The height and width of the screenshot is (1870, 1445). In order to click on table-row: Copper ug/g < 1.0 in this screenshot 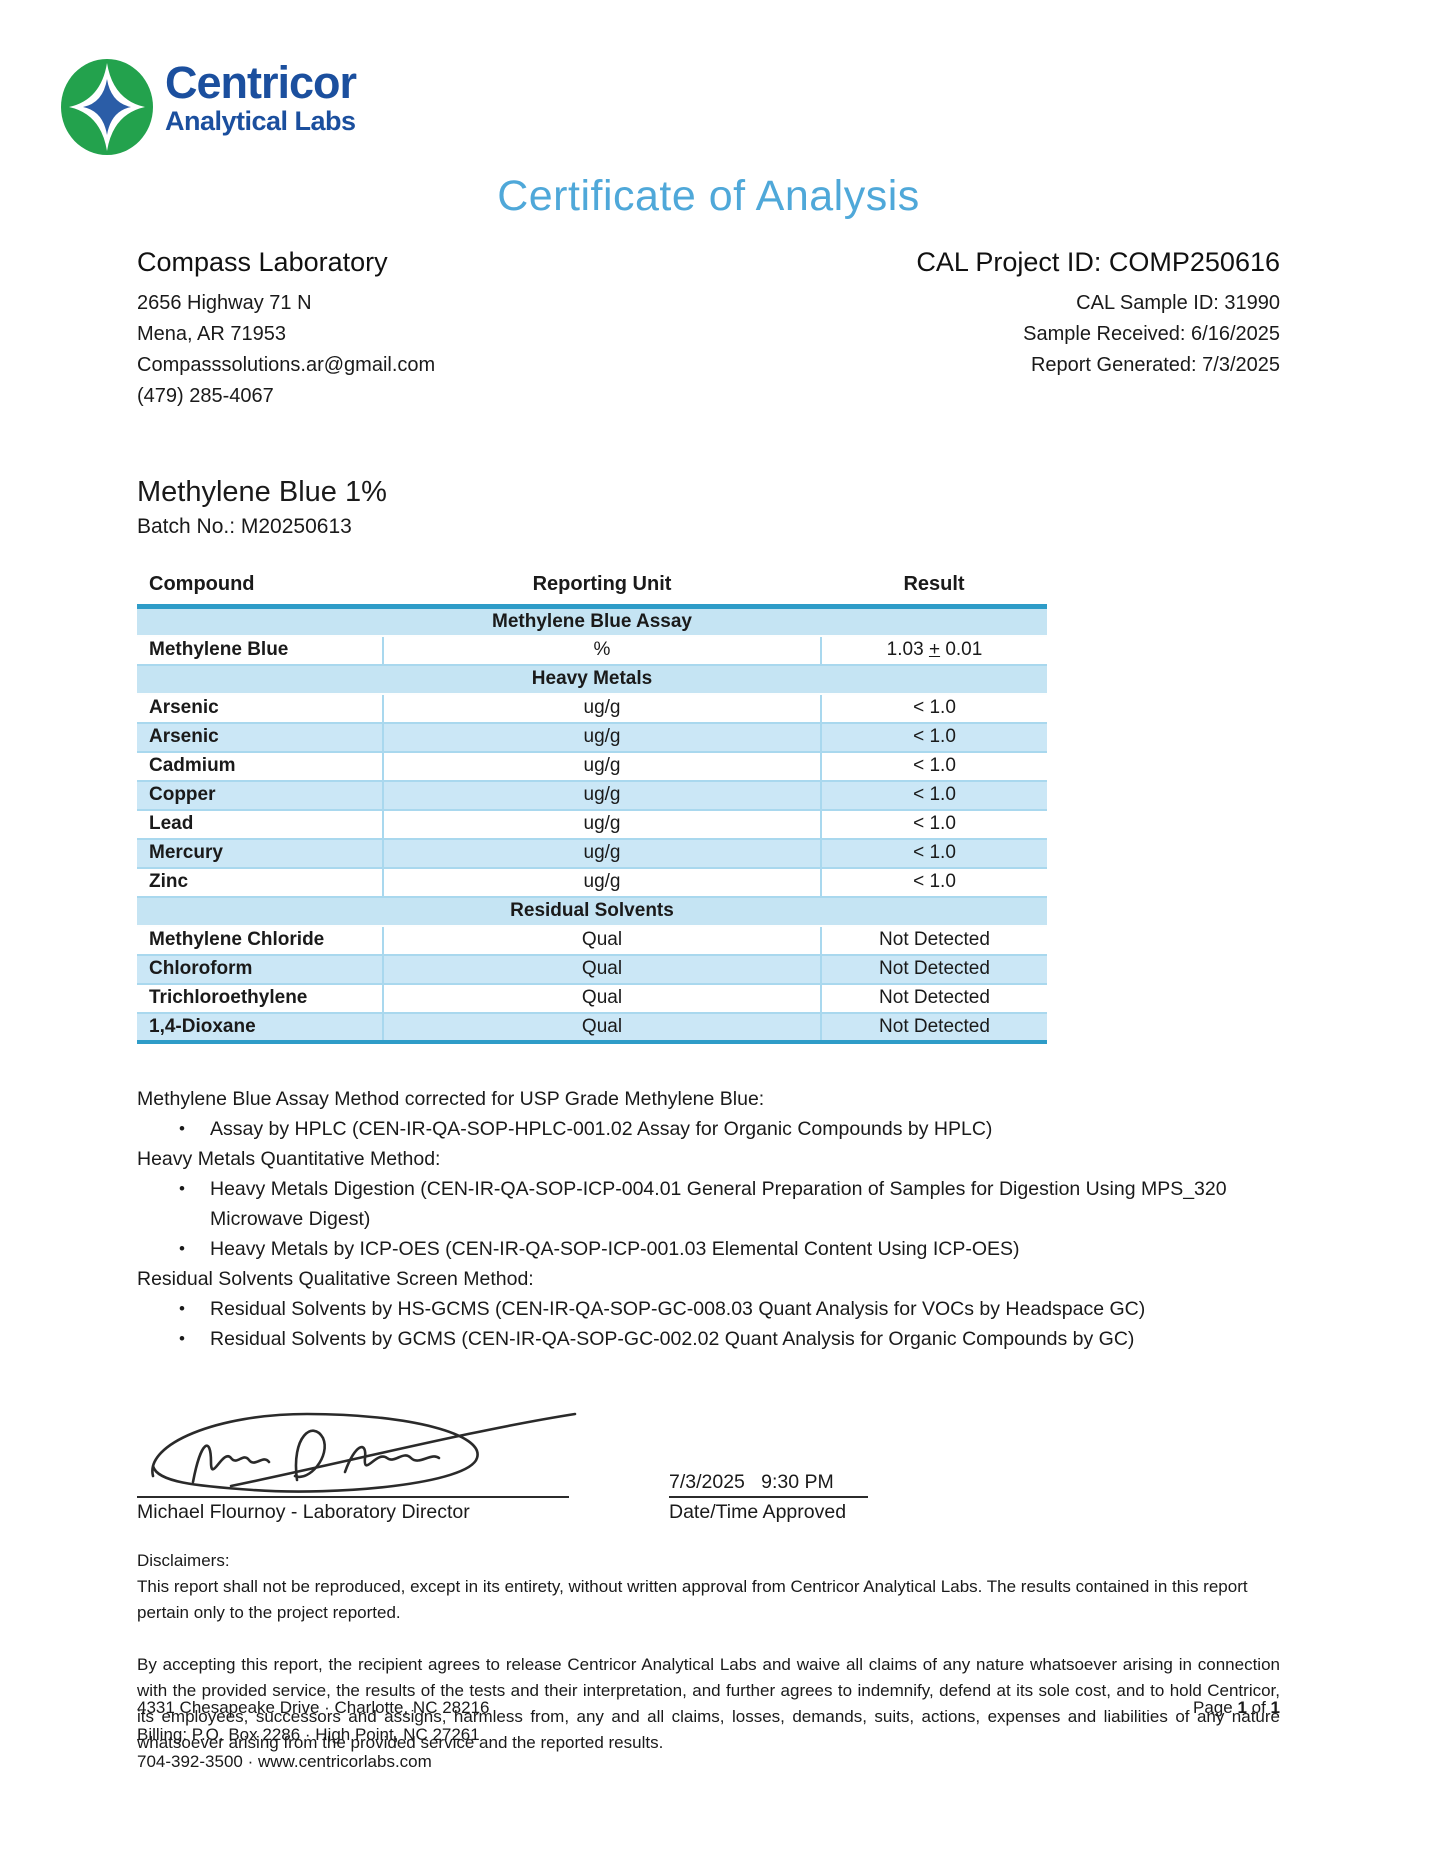, I will do `click(592, 795)`.